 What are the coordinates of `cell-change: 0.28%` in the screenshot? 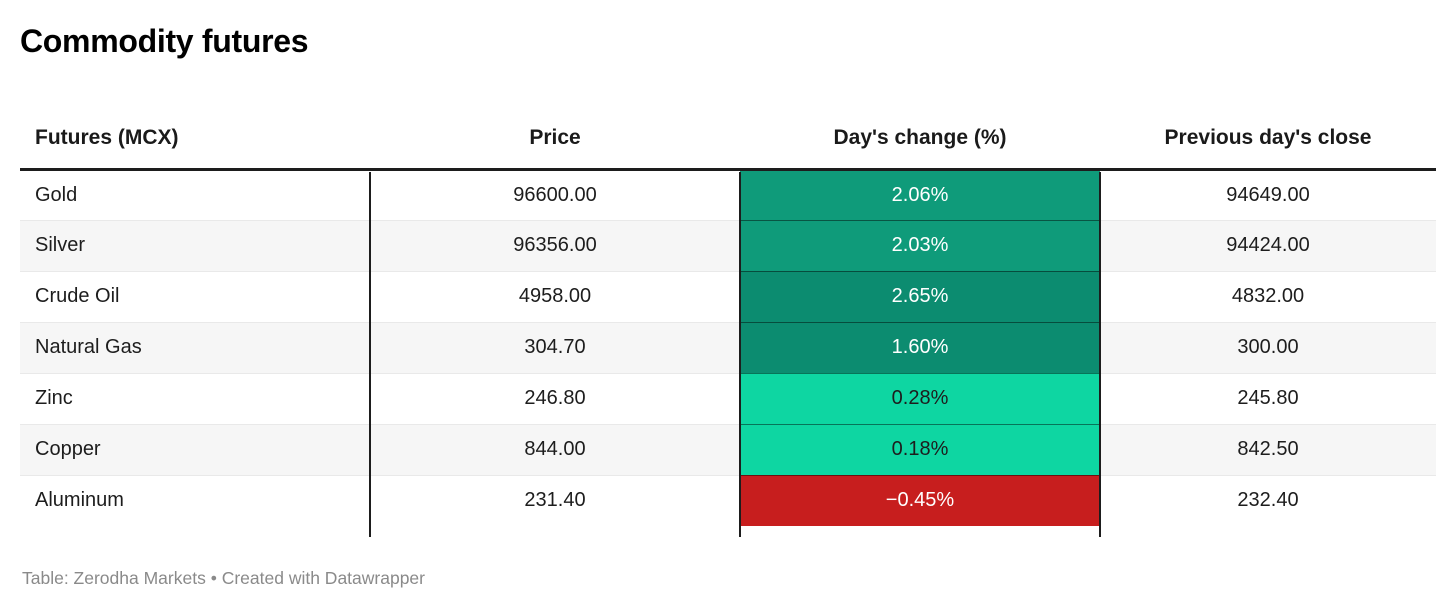 It's located at (920, 398).